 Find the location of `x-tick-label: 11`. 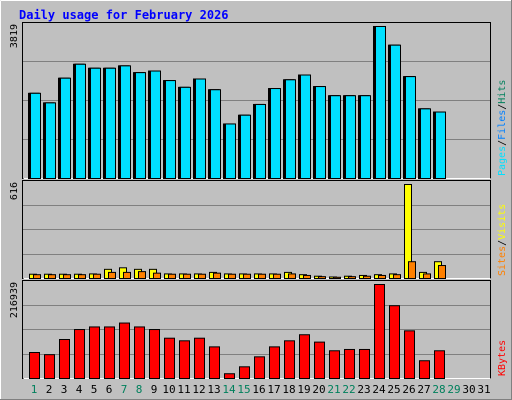

x-tick-label: 11 is located at coordinates (183, 389).